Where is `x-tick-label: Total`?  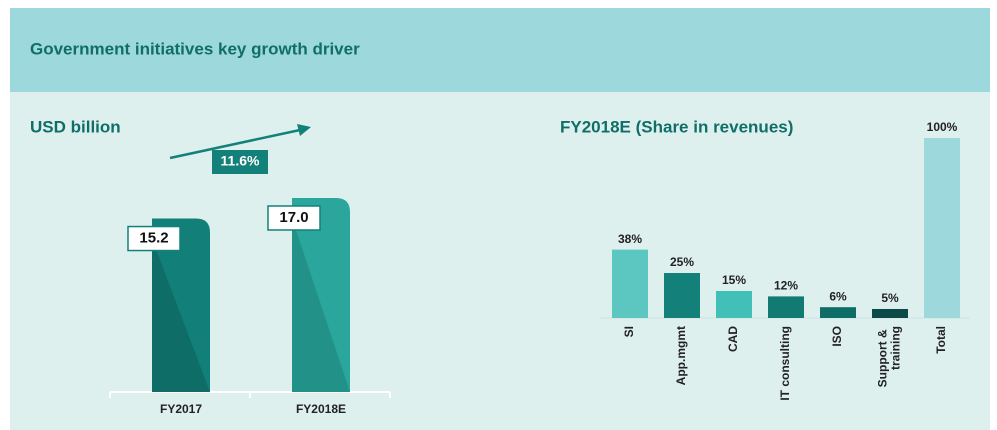
x-tick-label: Total is located at coordinates (941, 340).